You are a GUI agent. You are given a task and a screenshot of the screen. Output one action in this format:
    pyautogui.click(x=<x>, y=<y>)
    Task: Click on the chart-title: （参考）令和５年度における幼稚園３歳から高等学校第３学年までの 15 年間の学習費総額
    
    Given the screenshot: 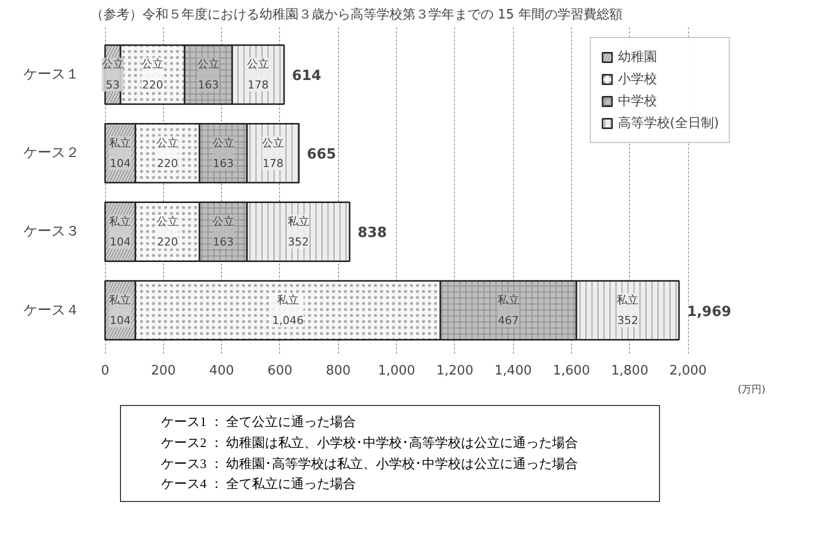 What is the action you would take?
    pyautogui.click(x=356, y=14)
    